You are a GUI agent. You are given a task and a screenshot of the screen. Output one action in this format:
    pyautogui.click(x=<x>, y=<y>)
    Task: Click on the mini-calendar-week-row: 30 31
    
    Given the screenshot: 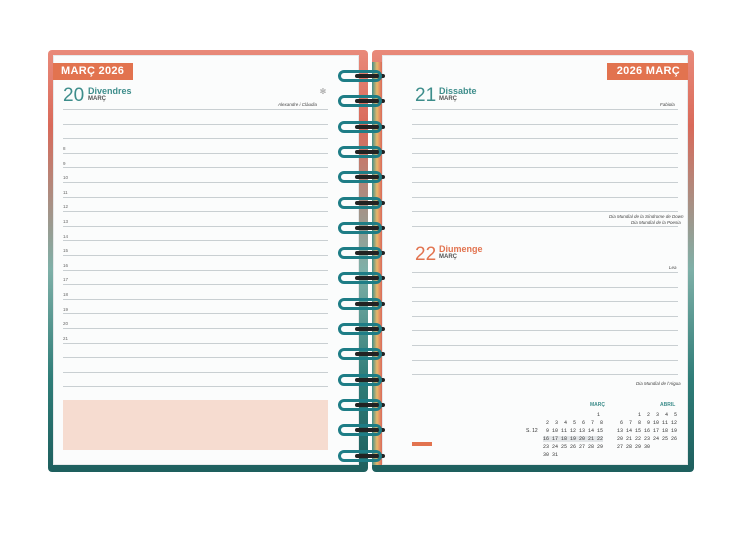 What is the action you would take?
    pyautogui.click(x=551, y=455)
    